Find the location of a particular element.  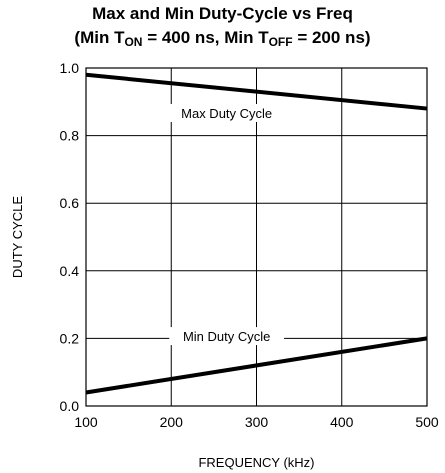

x-tick-label: 300 is located at coordinates (257, 422).